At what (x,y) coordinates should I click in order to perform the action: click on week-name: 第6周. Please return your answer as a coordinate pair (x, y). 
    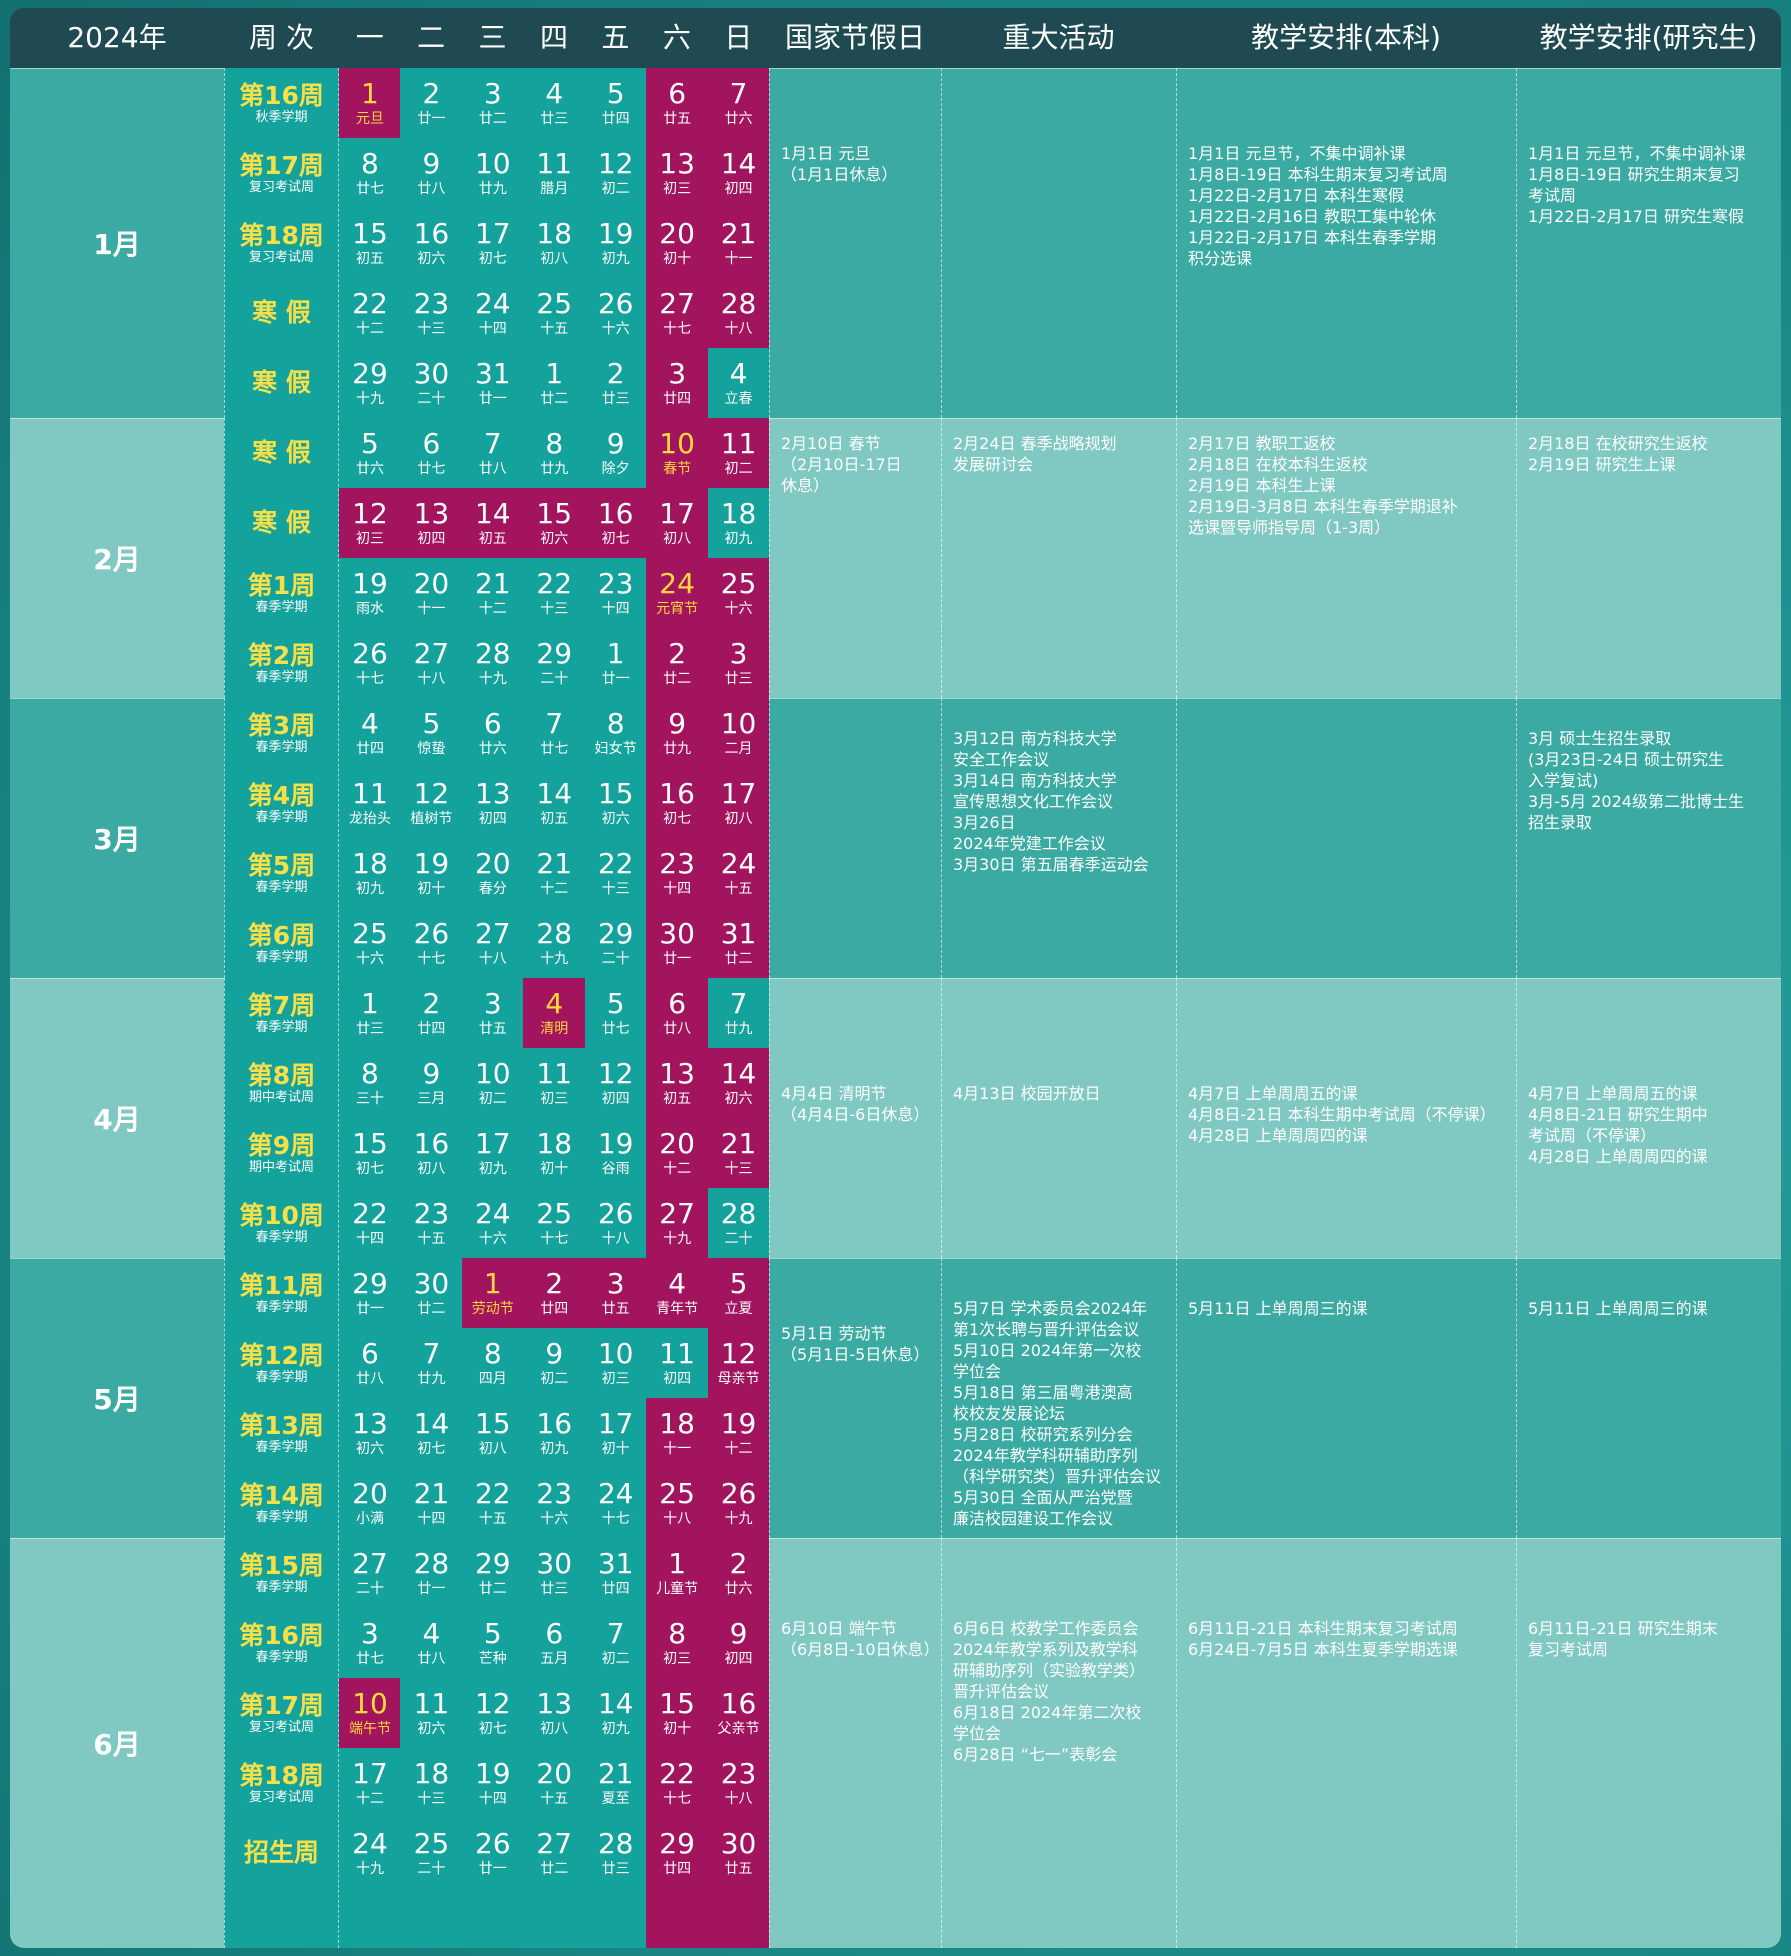
    Looking at the image, I should click on (281, 935).